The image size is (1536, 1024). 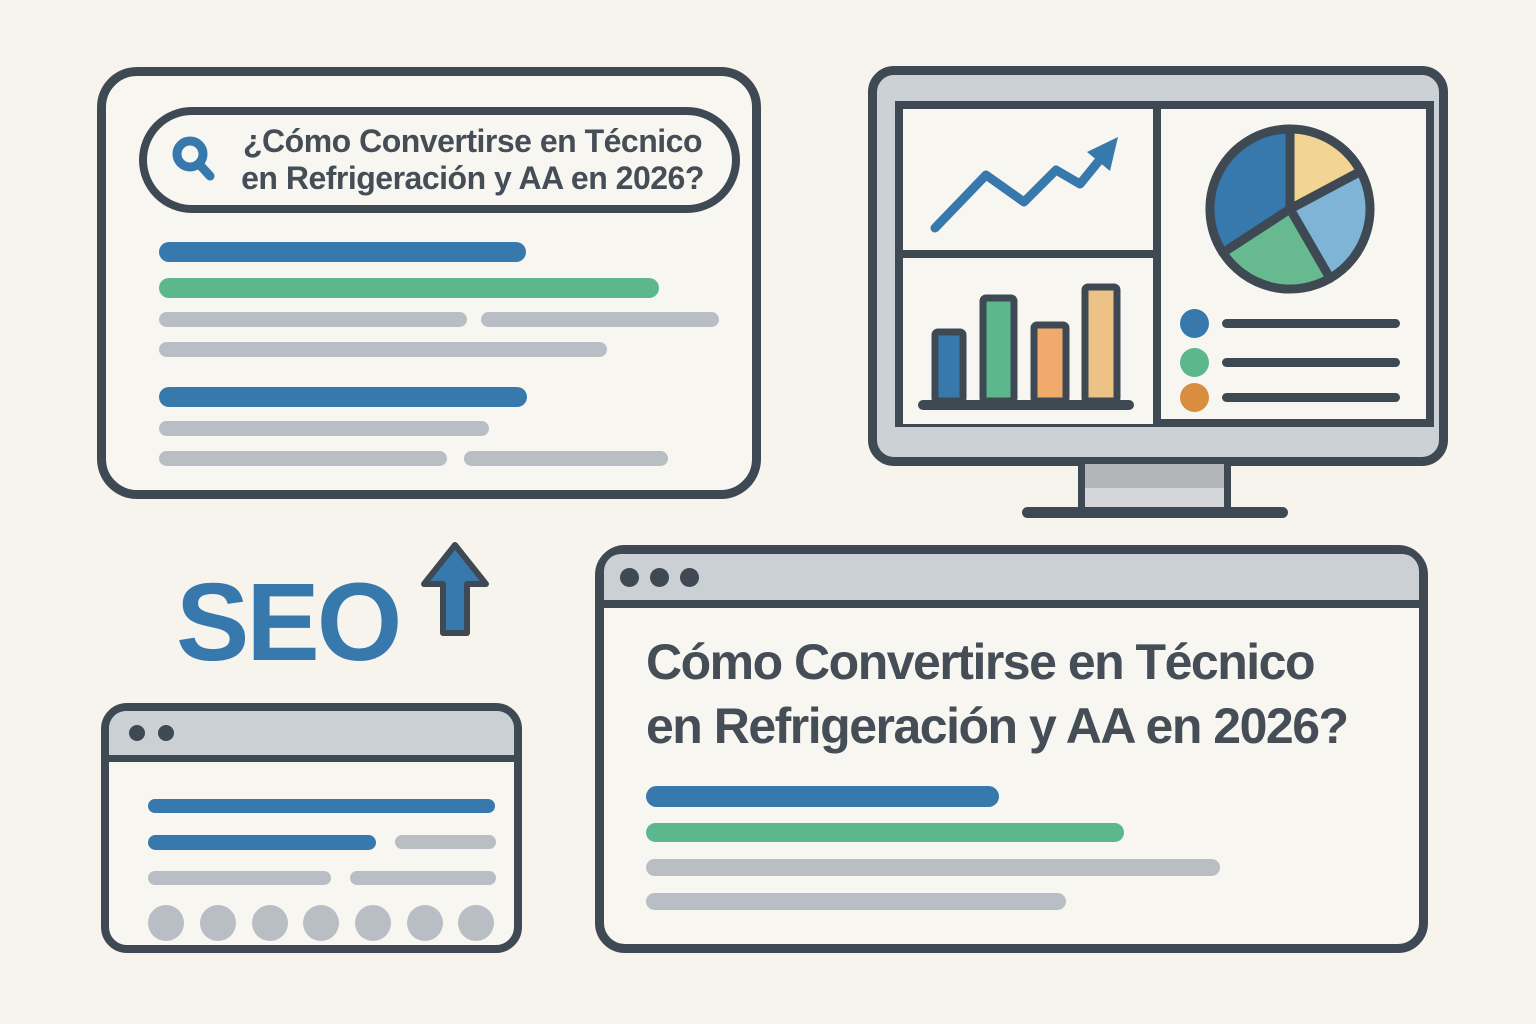 What do you see at coordinates (1290, 209) in the screenshot?
I see `pie-chart` at bounding box center [1290, 209].